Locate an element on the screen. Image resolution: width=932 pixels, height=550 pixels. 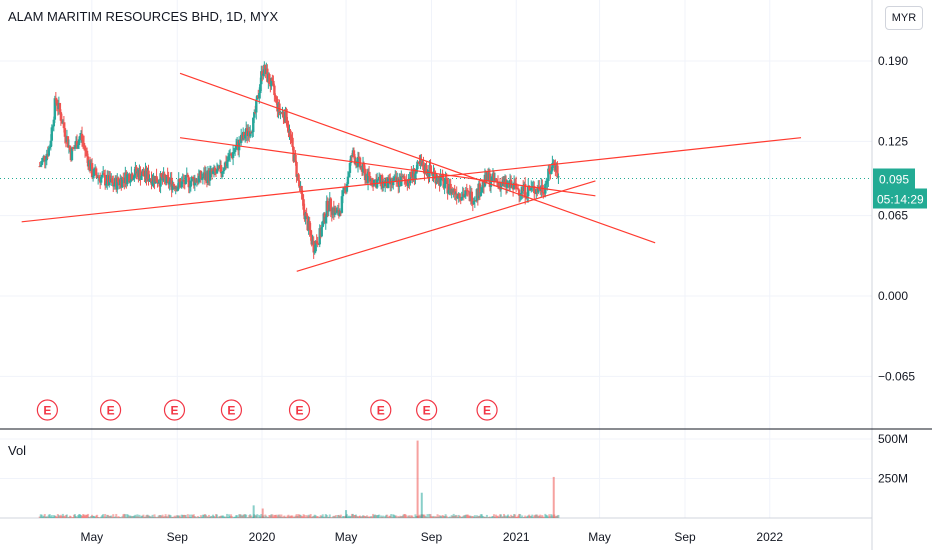
earnings-marker-label: E is located at coordinates (487, 411).